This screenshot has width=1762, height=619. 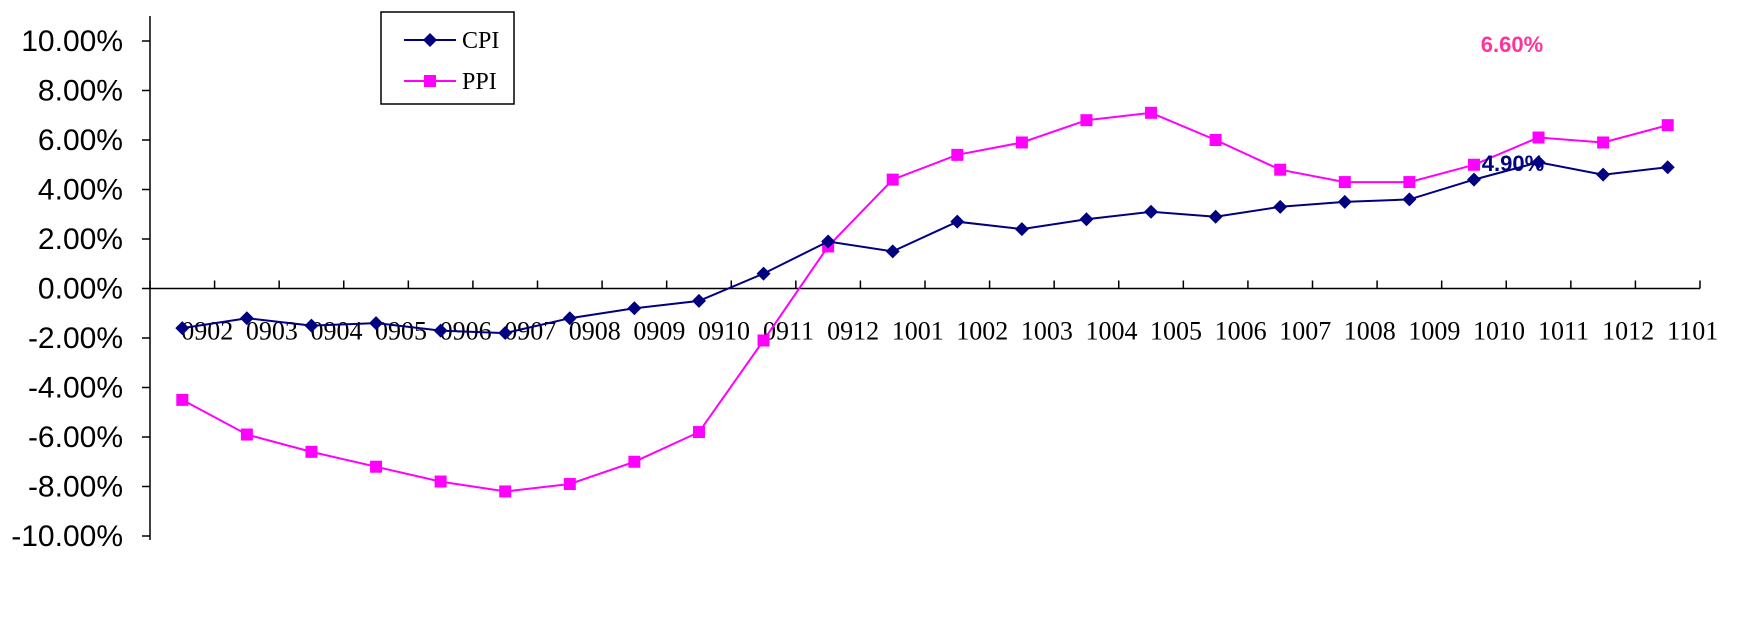 What do you see at coordinates (401, 331) in the screenshot?
I see `x-tick-label: 0905` at bounding box center [401, 331].